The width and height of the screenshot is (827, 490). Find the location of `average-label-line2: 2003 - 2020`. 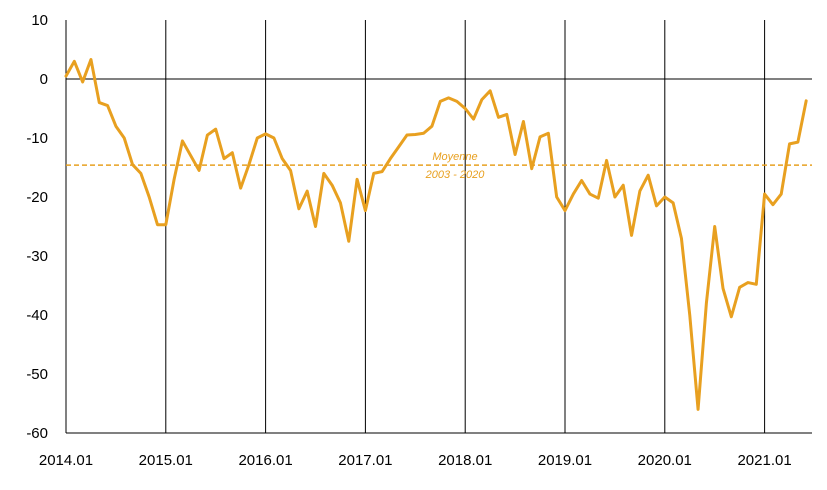

average-label-line2: 2003 - 2020 is located at coordinates (455, 175).